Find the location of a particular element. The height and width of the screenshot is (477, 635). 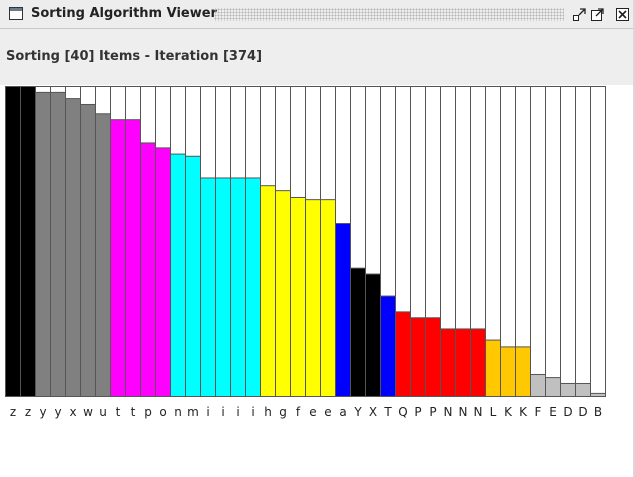

bar-label: p is located at coordinates (148, 412).